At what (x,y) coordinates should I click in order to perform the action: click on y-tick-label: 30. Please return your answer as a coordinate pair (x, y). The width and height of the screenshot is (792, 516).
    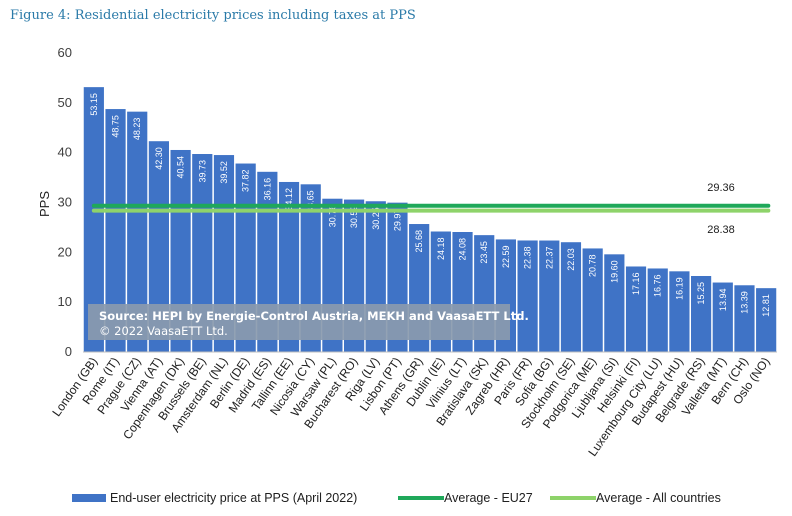
    Looking at the image, I should click on (65, 202).